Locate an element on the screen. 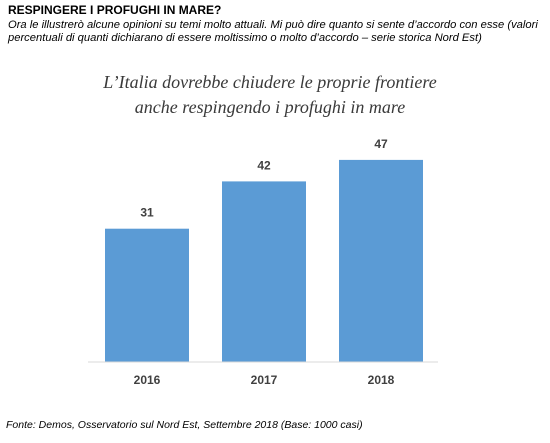 The width and height of the screenshot is (550, 443). data-label-2018: 47 is located at coordinates (381, 144).